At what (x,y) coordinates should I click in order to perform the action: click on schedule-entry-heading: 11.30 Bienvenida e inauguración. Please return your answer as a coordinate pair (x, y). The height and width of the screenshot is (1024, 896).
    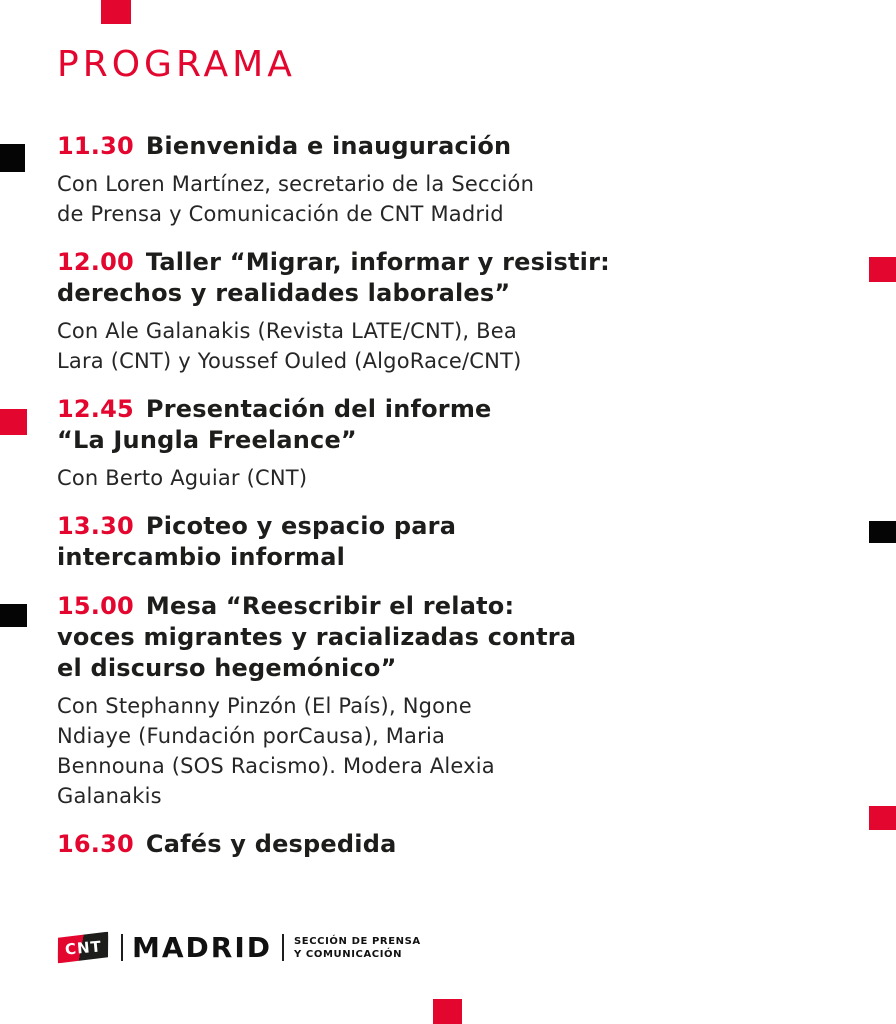
    Looking at the image, I should click on (457, 146).